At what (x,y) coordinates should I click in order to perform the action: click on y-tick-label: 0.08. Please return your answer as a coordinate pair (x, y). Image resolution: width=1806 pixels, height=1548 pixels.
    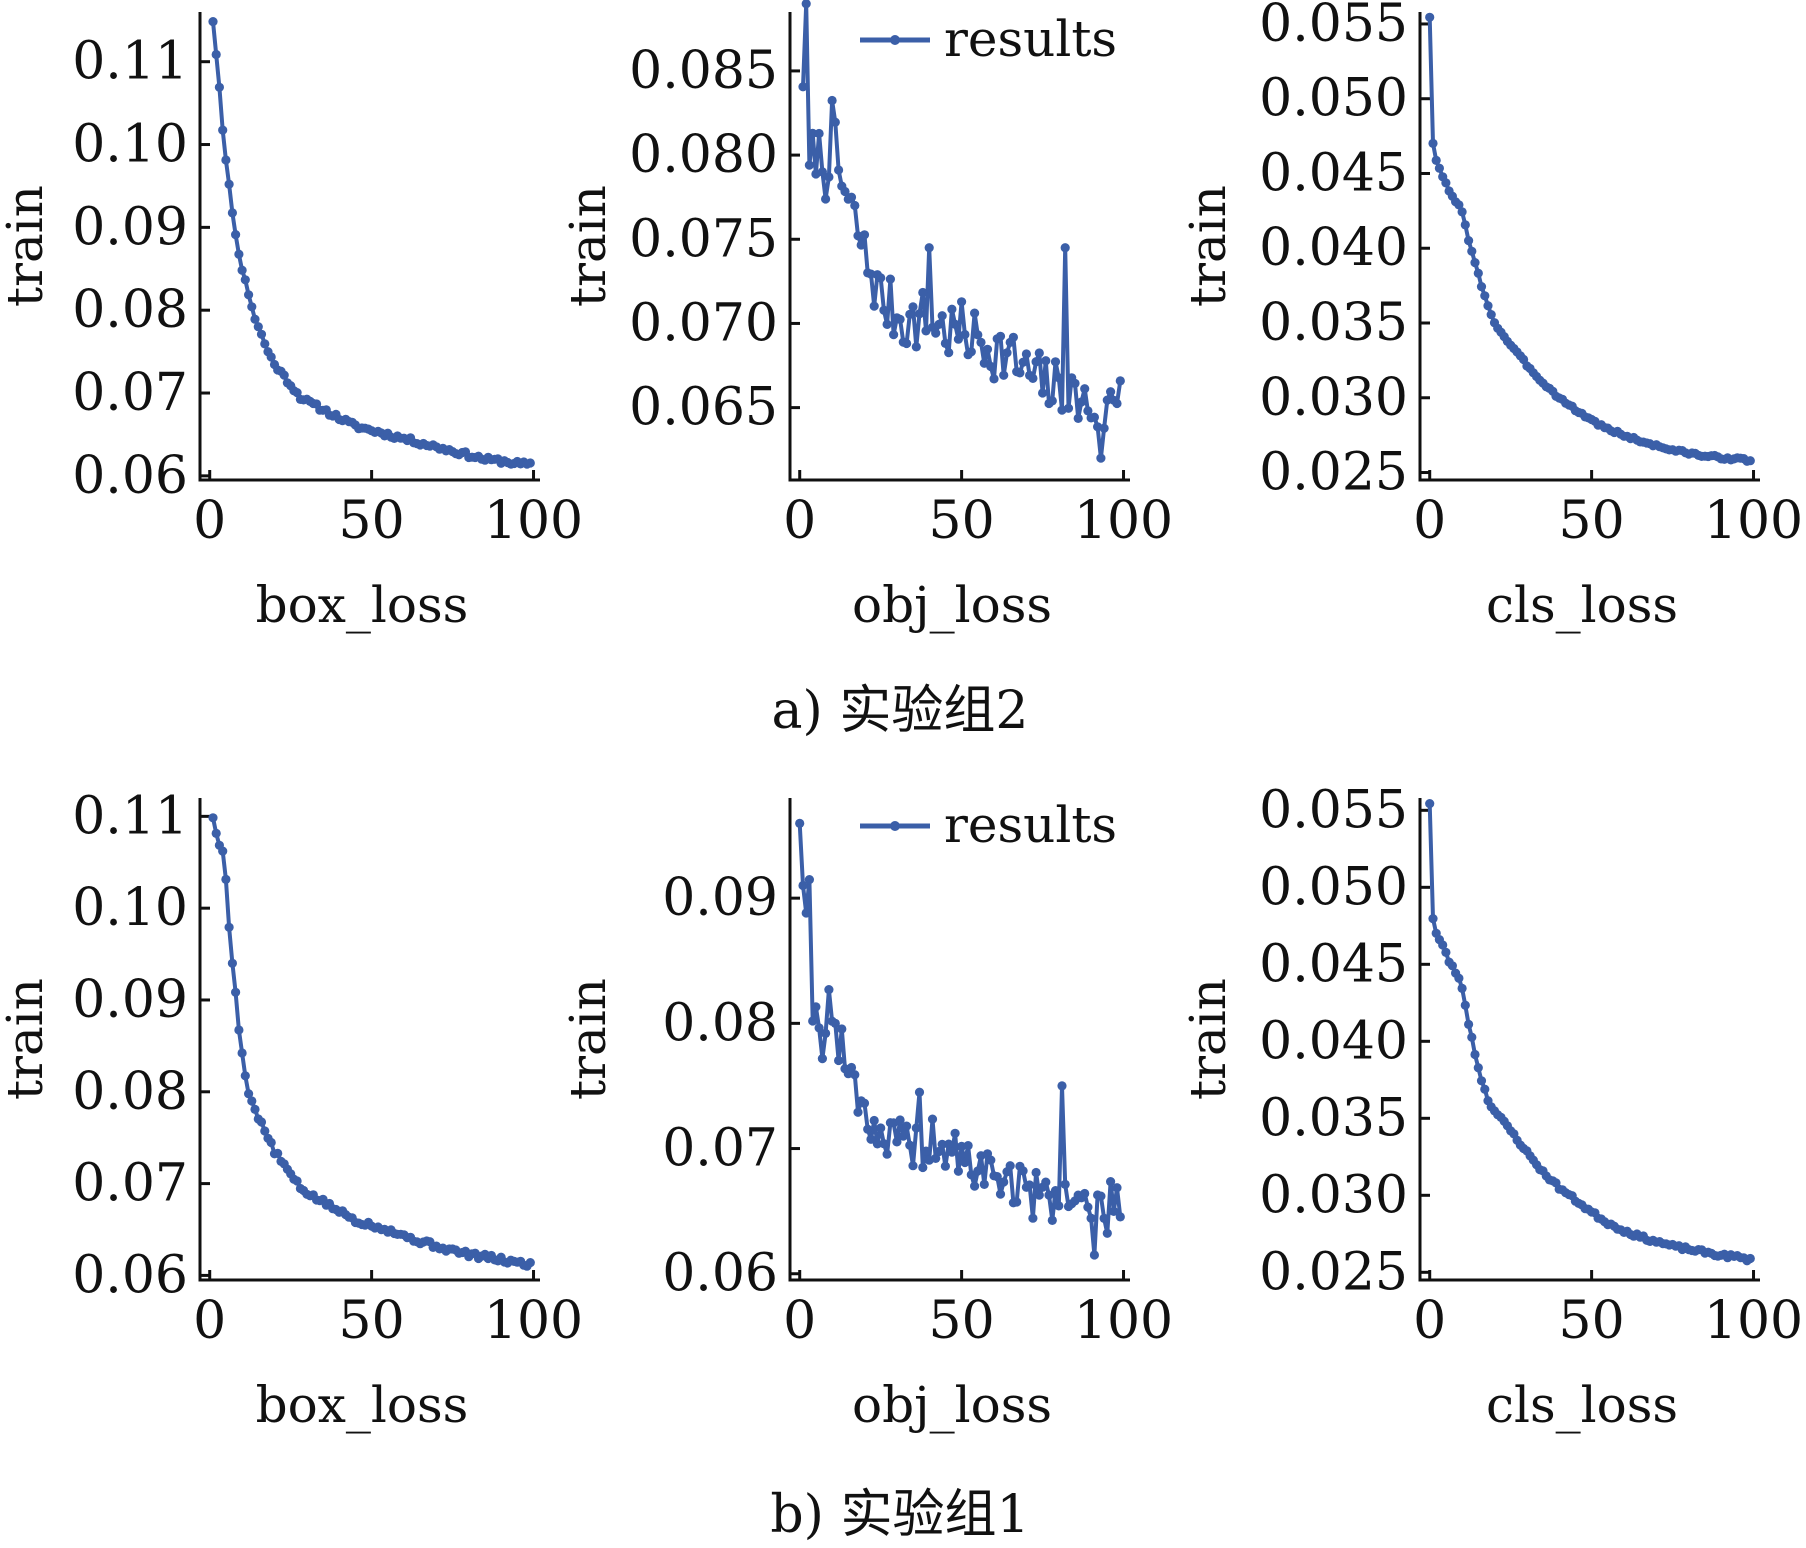
    Looking at the image, I should click on (130, 1092).